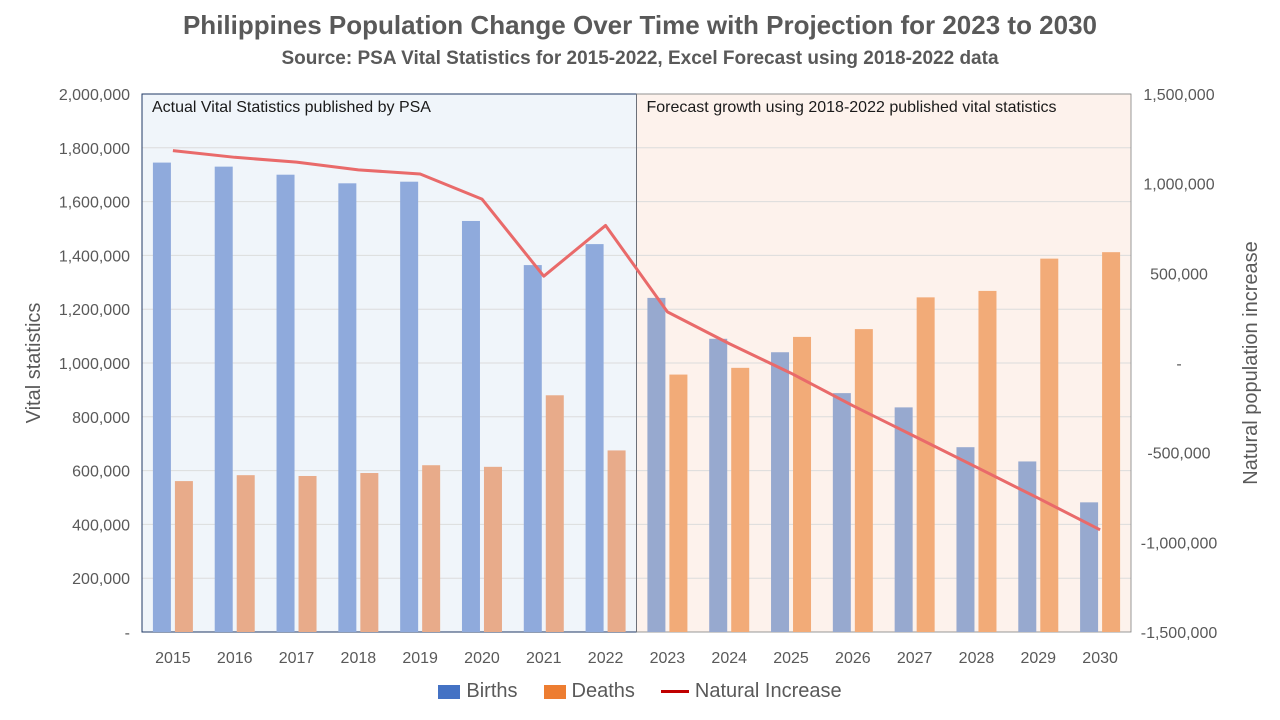  What do you see at coordinates (101, 525) in the screenshot?
I see `y-tick-label: 400,000` at bounding box center [101, 525].